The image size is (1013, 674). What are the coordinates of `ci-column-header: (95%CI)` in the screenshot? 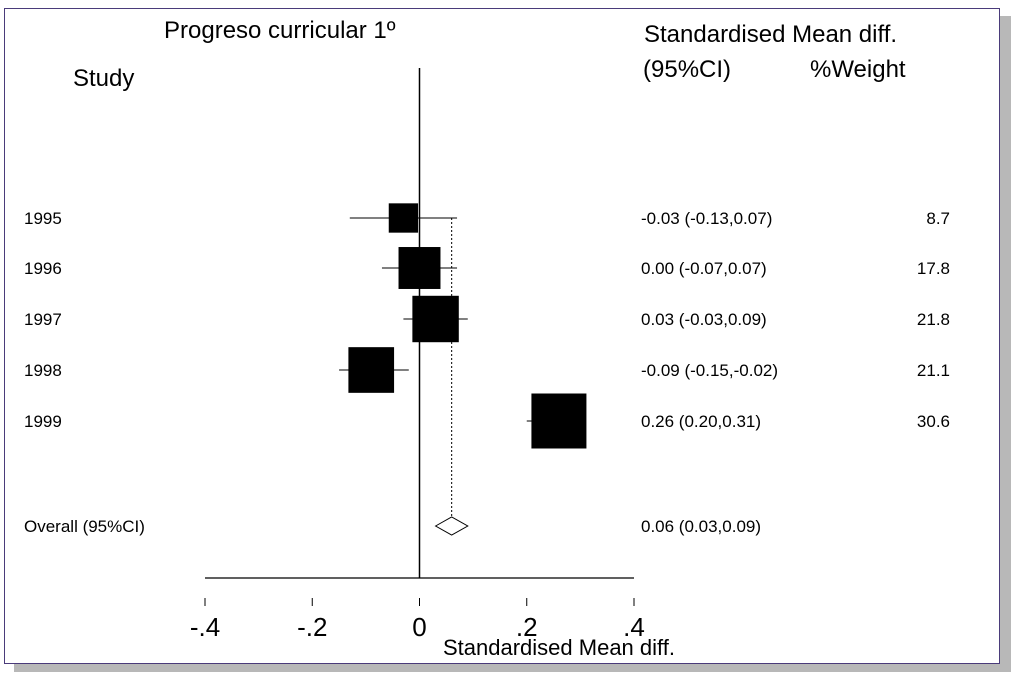 It's located at (687, 69).